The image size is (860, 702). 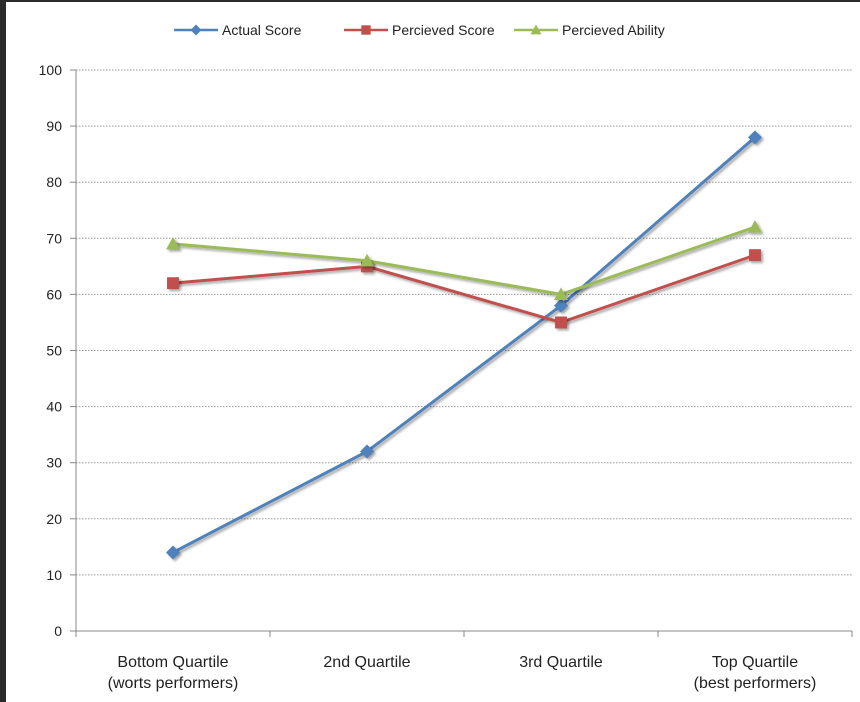 What do you see at coordinates (54, 294) in the screenshot?
I see `y-tick-label: 60` at bounding box center [54, 294].